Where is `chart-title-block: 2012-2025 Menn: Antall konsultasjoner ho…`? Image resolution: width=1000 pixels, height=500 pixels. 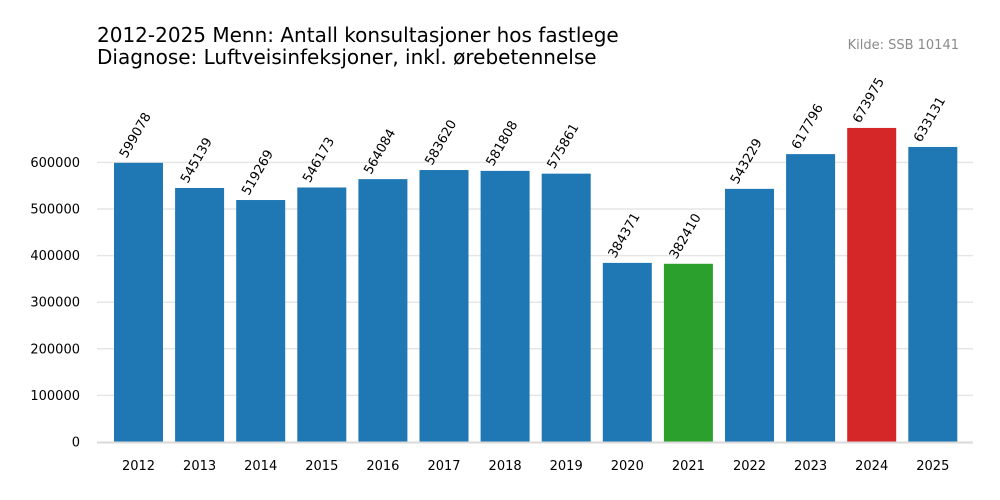 chart-title-block: 2012-2025 Menn: Antall konsultasjoner ho… is located at coordinates (358, 46).